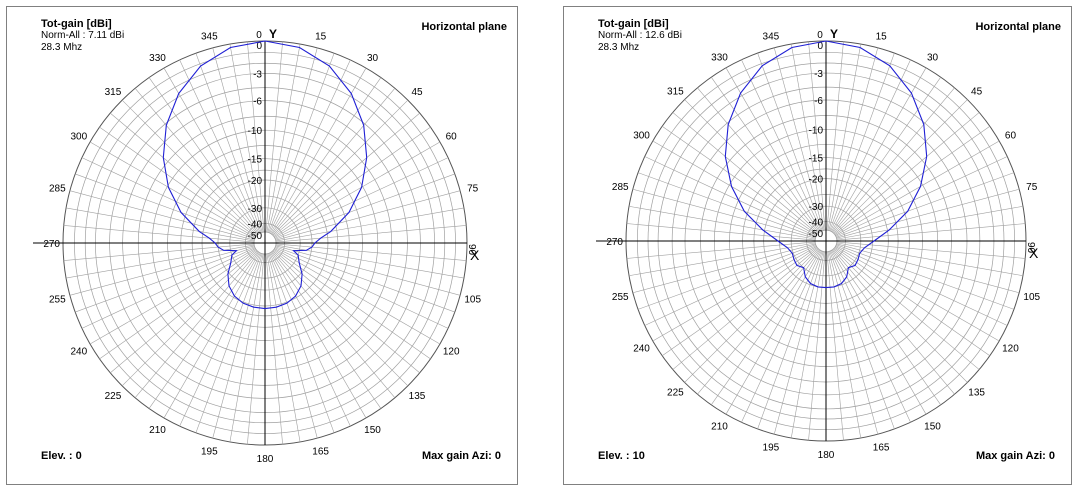  What do you see at coordinates (834, 34) in the screenshot?
I see `y-axis-letter: Y` at bounding box center [834, 34].